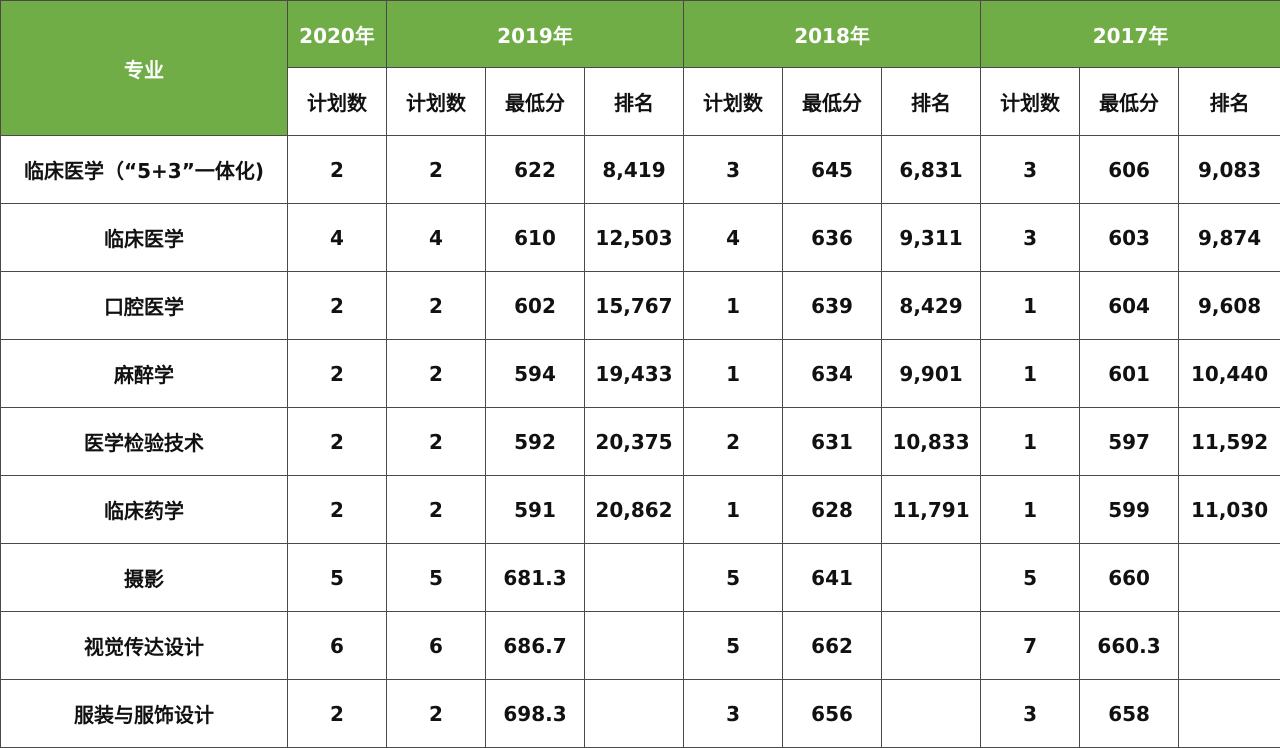 The image size is (1280, 748). Describe the element at coordinates (733, 237) in the screenshot. I see `plan-2018-cell: 4` at that location.